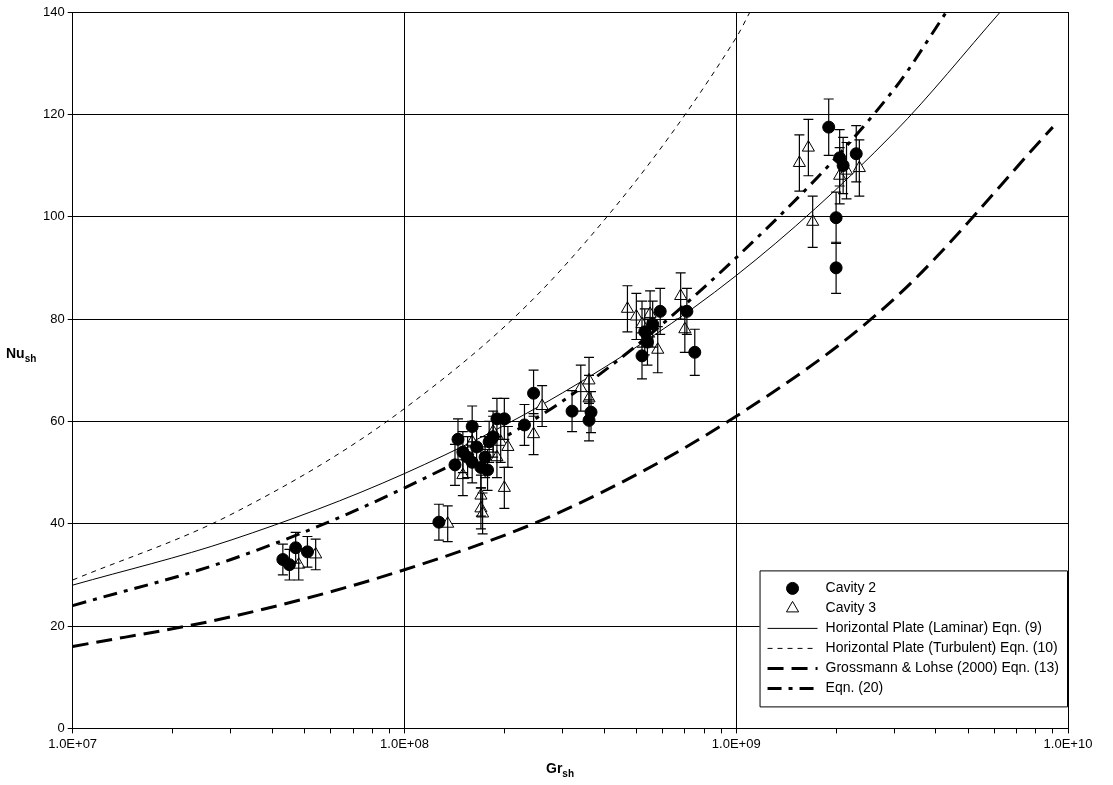 Image resolution: width=1113 pixels, height=785 pixels. I want to click on x-axis-title: Gr$_{sh}$, so click(560, 769).